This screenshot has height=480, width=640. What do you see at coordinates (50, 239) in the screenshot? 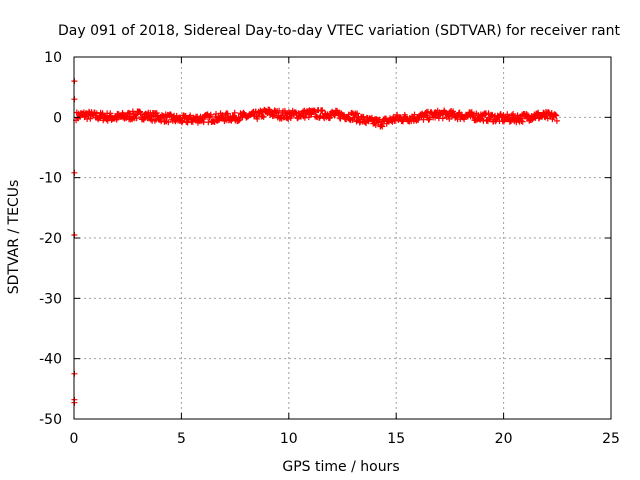
I see `y-tick-label: -20` at bounding box center [50, 239].